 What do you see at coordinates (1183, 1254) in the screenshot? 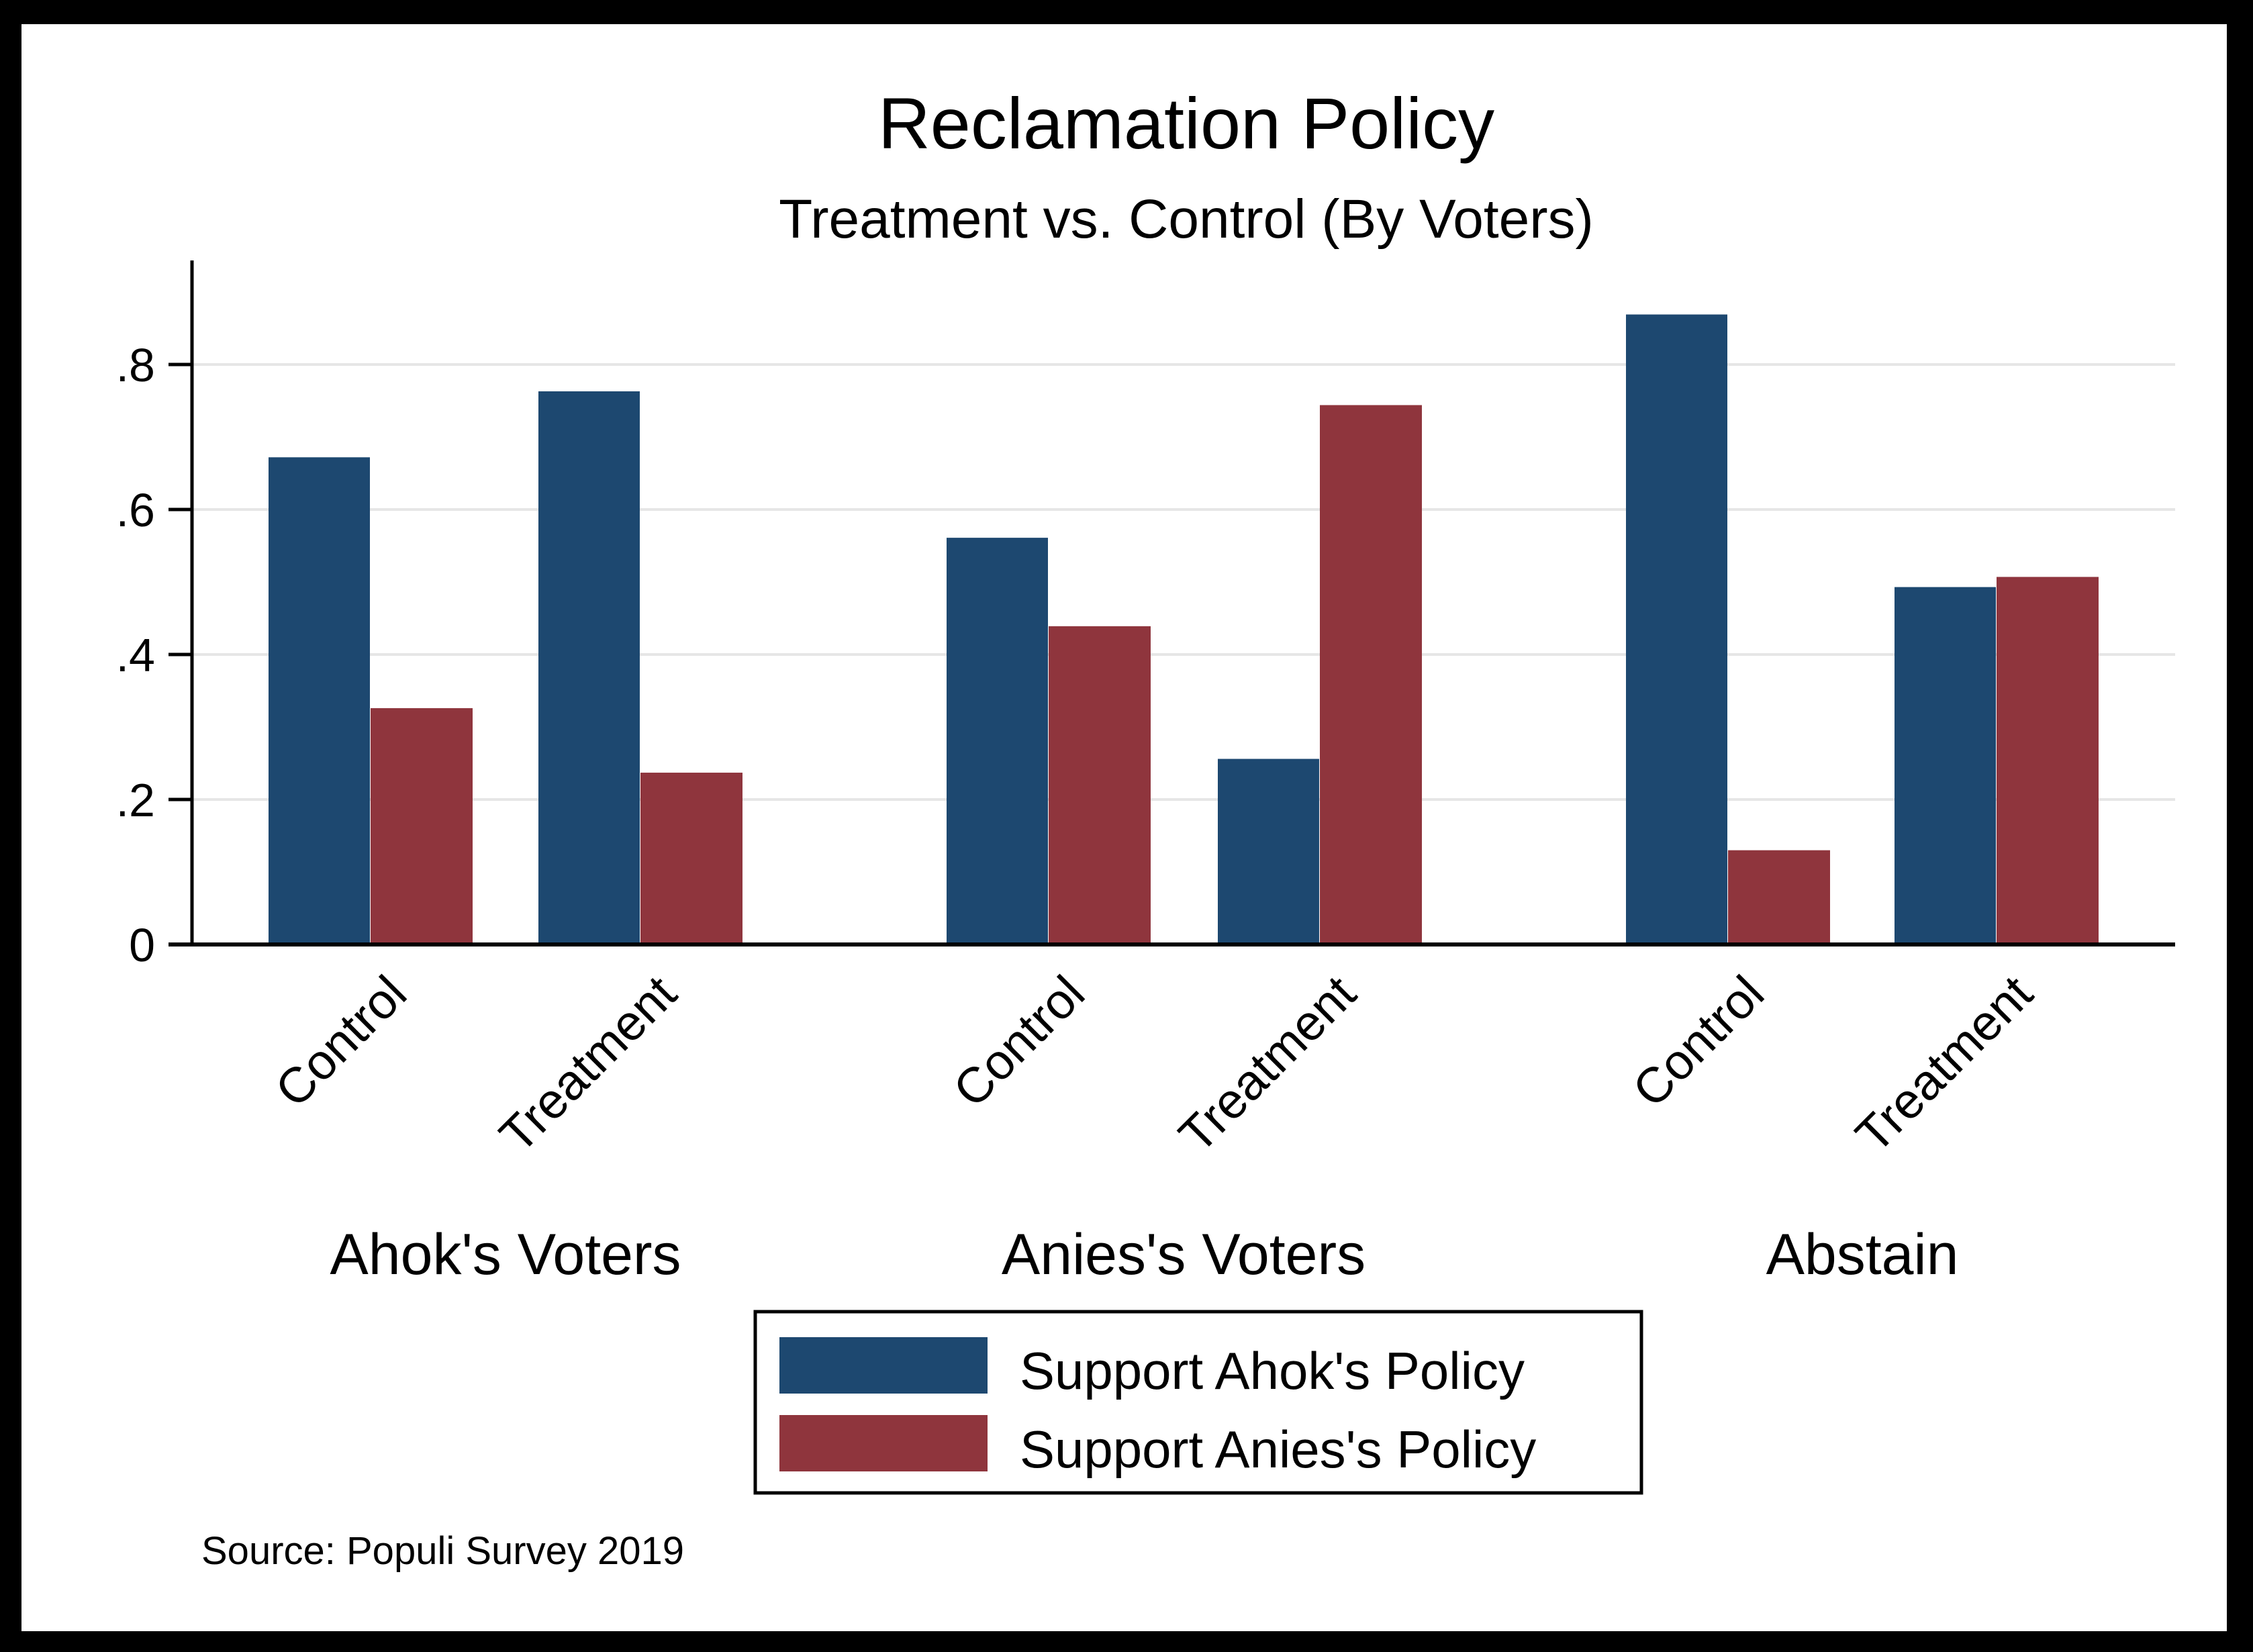
I see `group-label: Anies's Voters` at bounding box center [1183, 1254].